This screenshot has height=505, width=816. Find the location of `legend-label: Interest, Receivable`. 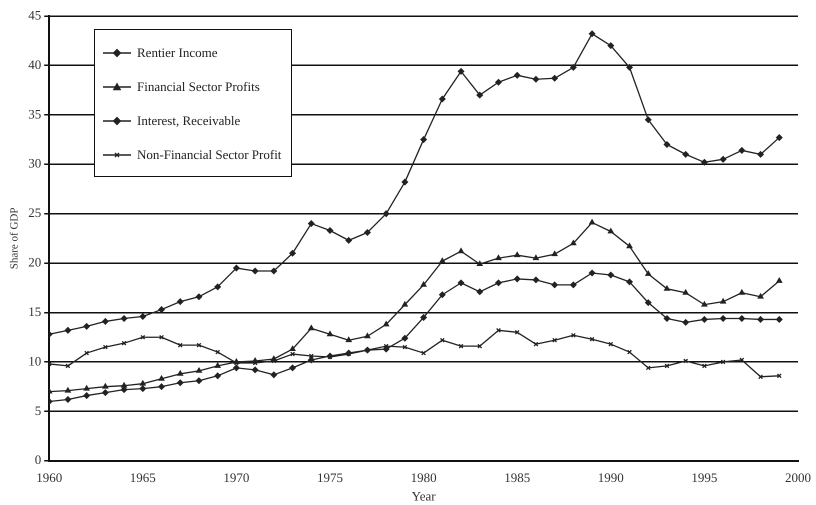

legend-label: Interest, Receivable is located at coordinates (188, 121).